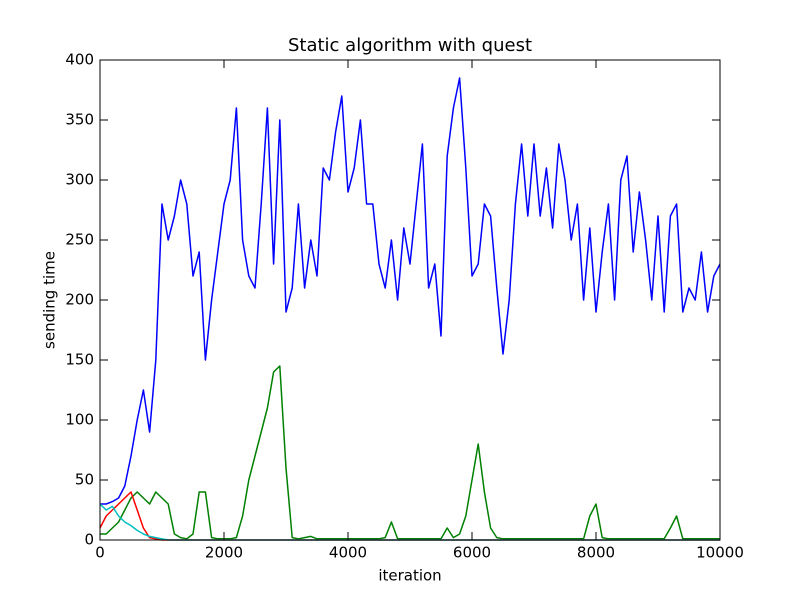  What do you see at coordinates (409, 576) in the screenshot?
I see `x-axis-label: iteration` at bounding box center [409, 576].